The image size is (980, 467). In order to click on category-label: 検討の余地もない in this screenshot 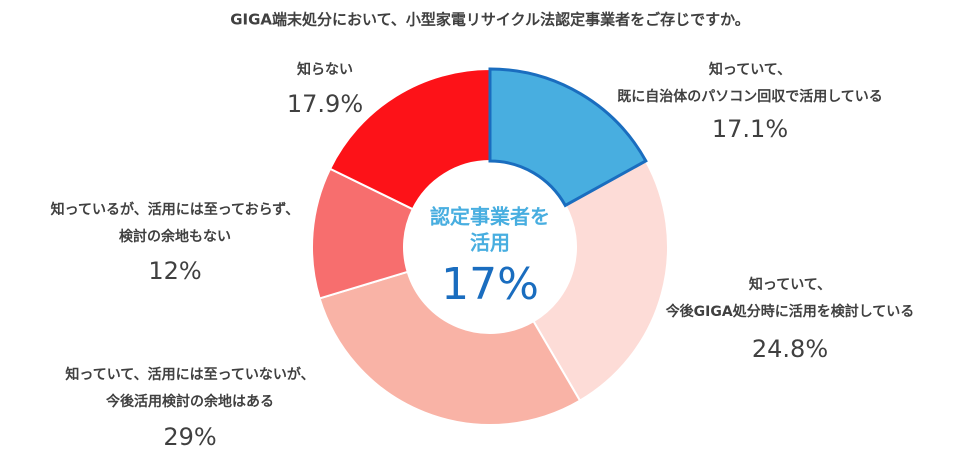, I will do `click(175, 236)`.